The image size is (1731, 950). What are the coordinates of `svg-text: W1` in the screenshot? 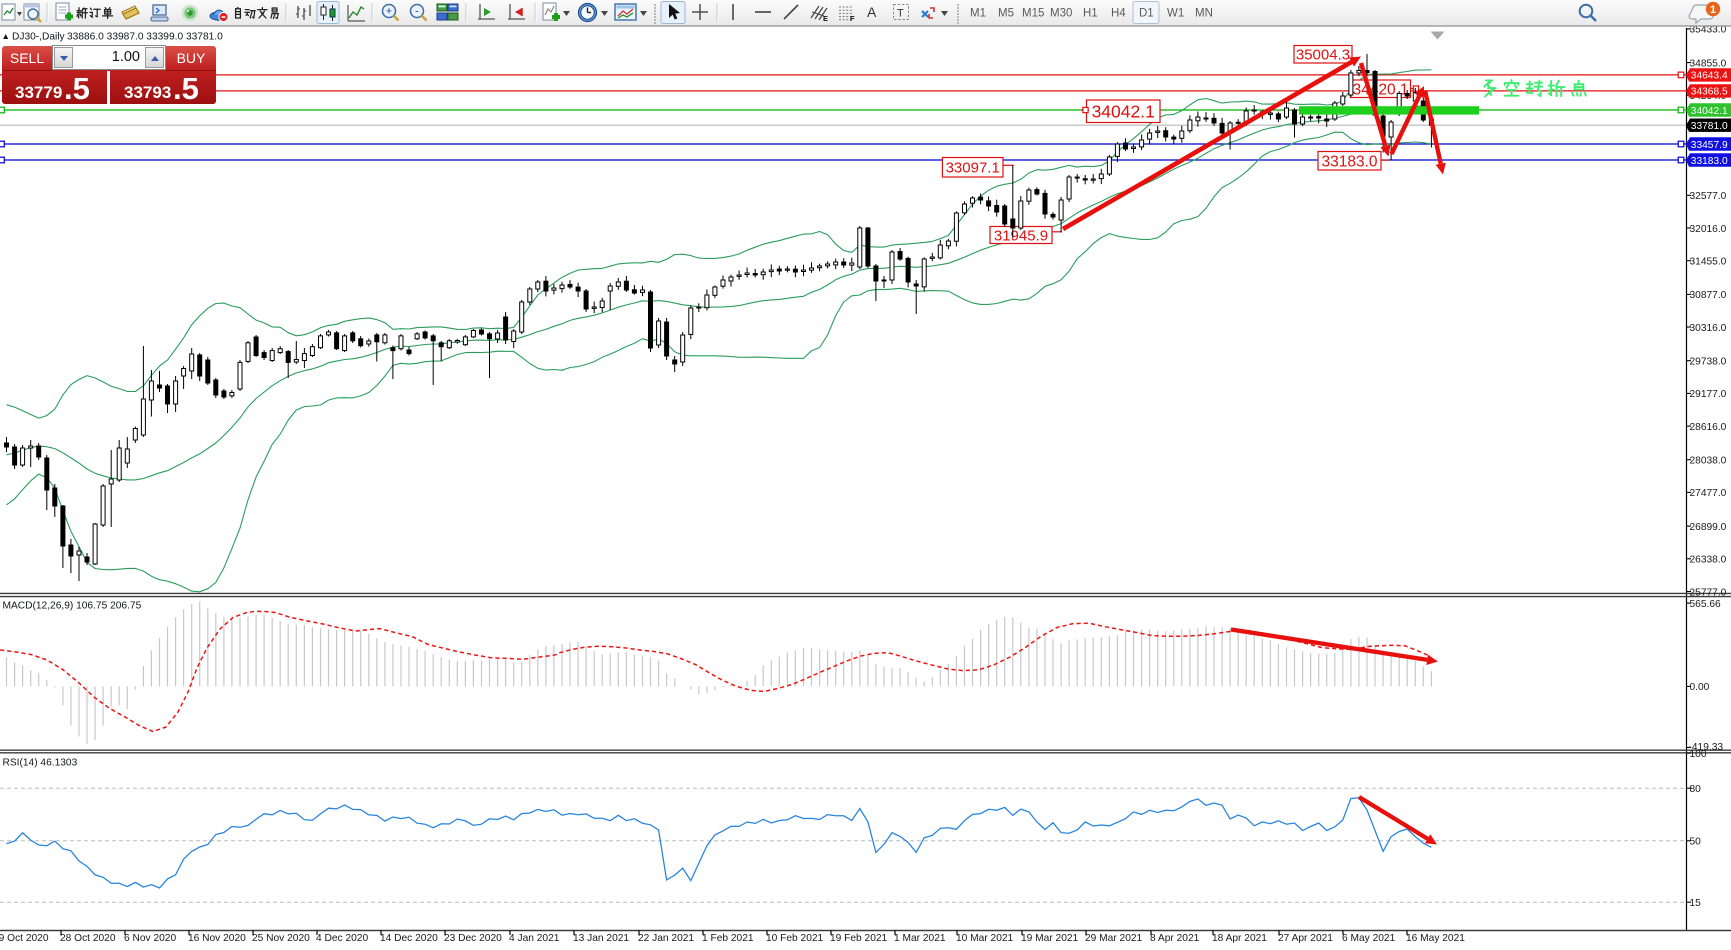 It's located at (1175, 14).